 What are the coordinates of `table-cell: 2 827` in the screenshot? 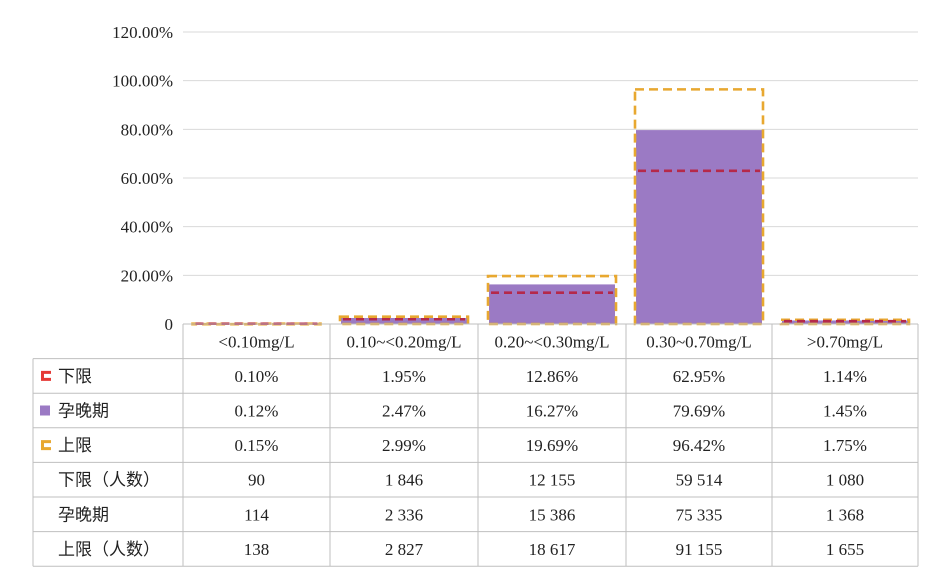 It's located at (404, 549).